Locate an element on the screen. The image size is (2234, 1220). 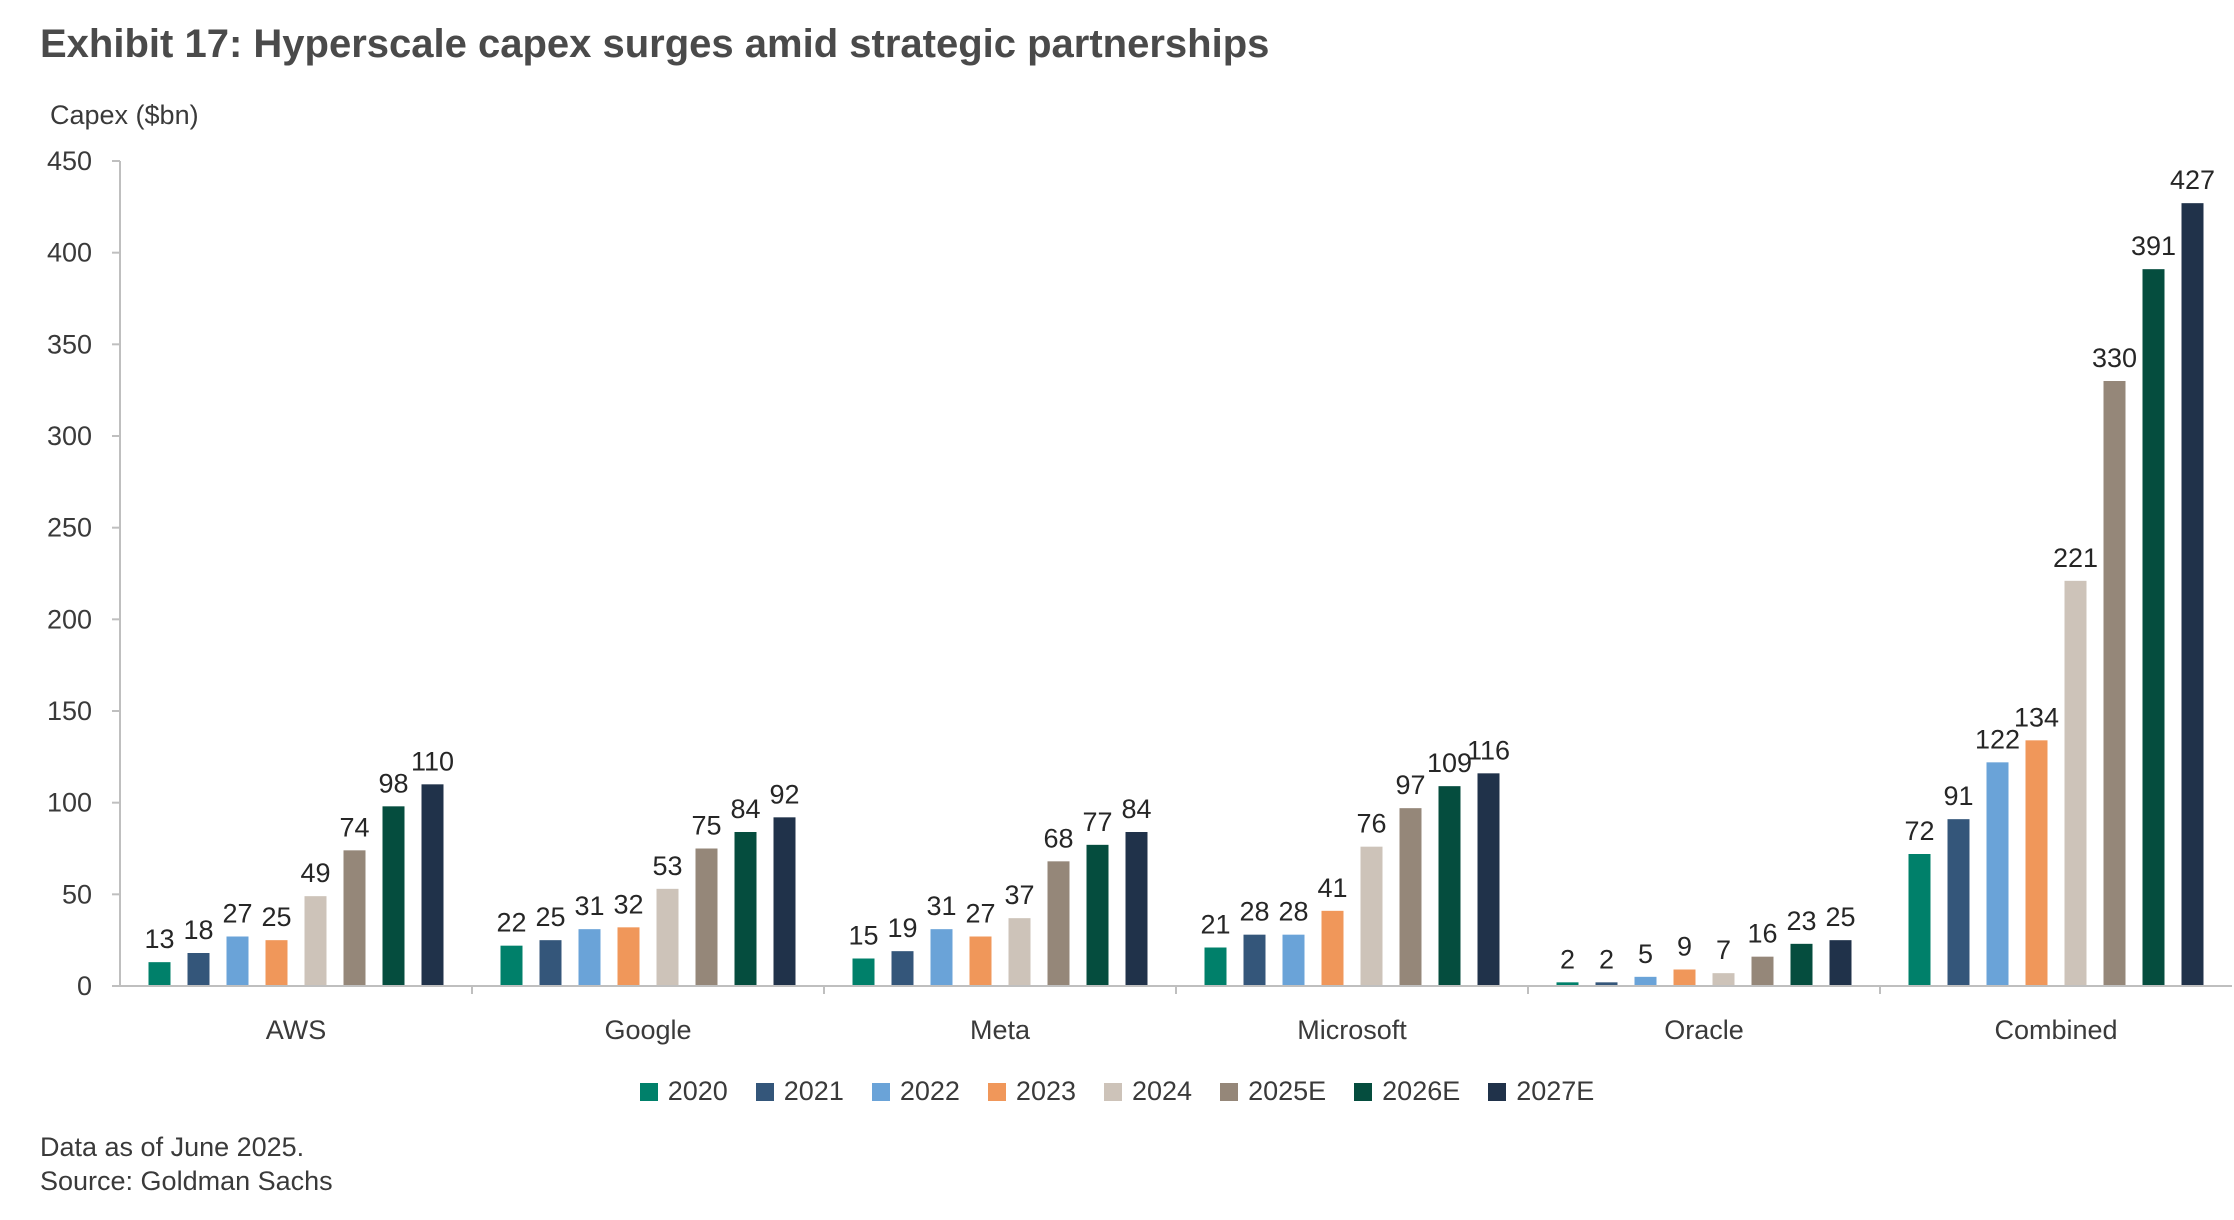
legend-label: 2021 is located at coordinates (813, 1091).